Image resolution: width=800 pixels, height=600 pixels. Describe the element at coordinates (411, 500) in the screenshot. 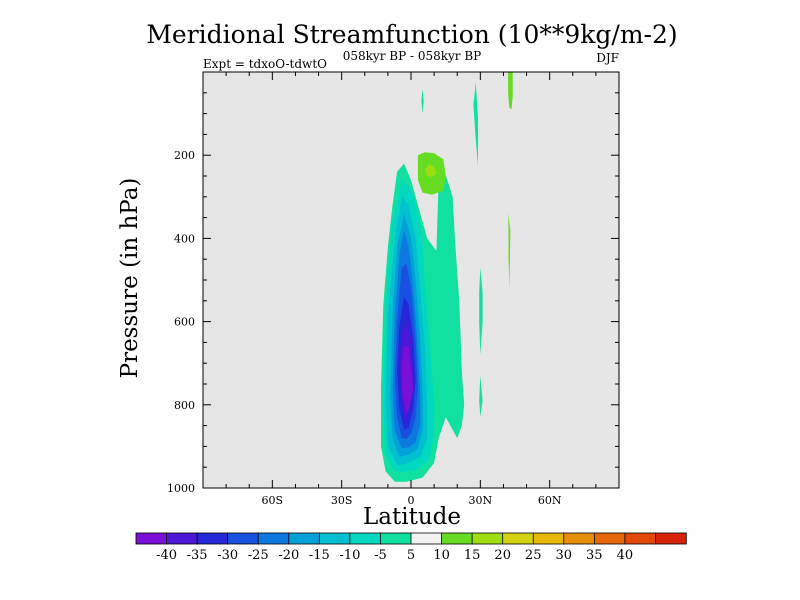

I see `x-tick-label: 0` at that location.